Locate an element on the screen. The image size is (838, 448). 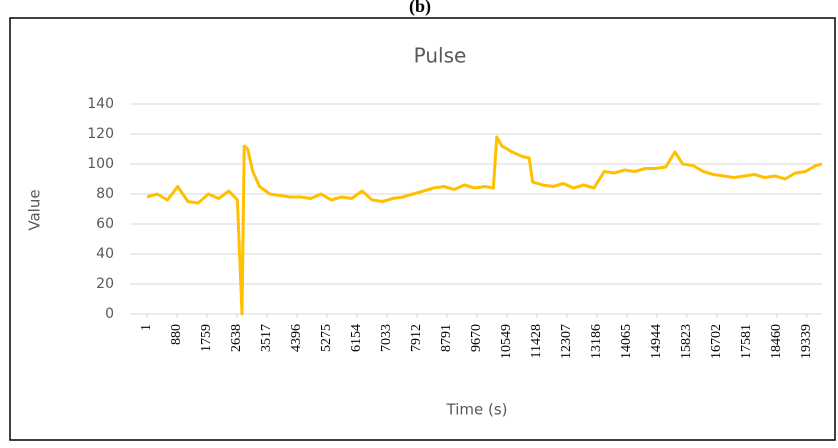
y-tick-label: 120 is located at coordinates (100, 134).